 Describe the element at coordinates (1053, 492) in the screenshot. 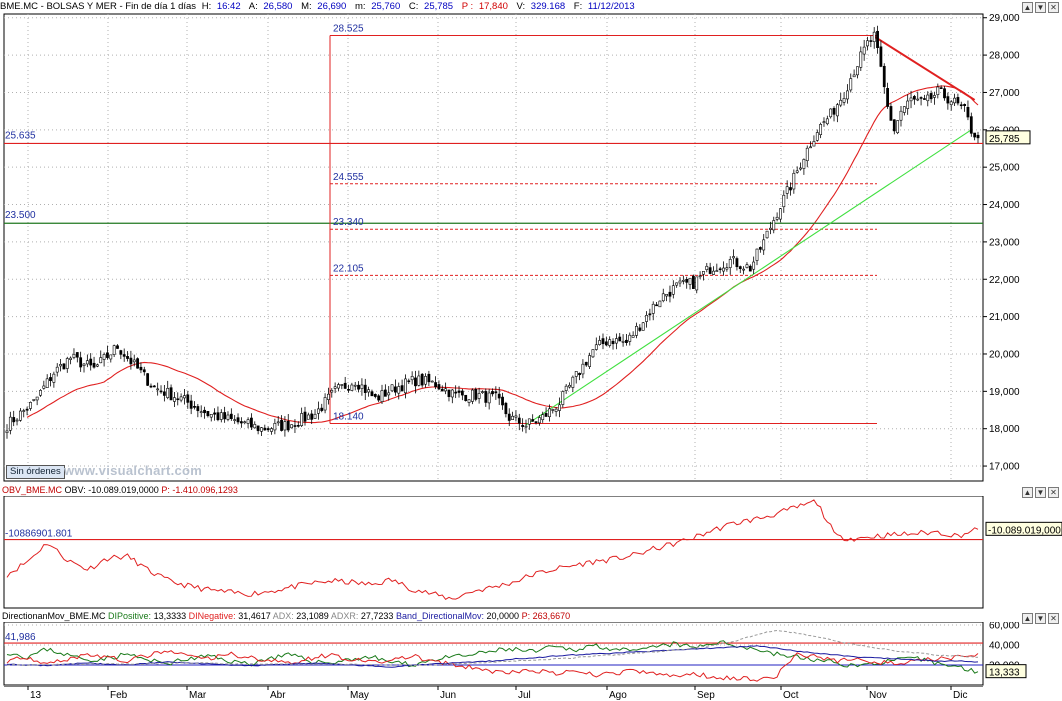

I see `obv-panel-close-button: ✕` at that location.